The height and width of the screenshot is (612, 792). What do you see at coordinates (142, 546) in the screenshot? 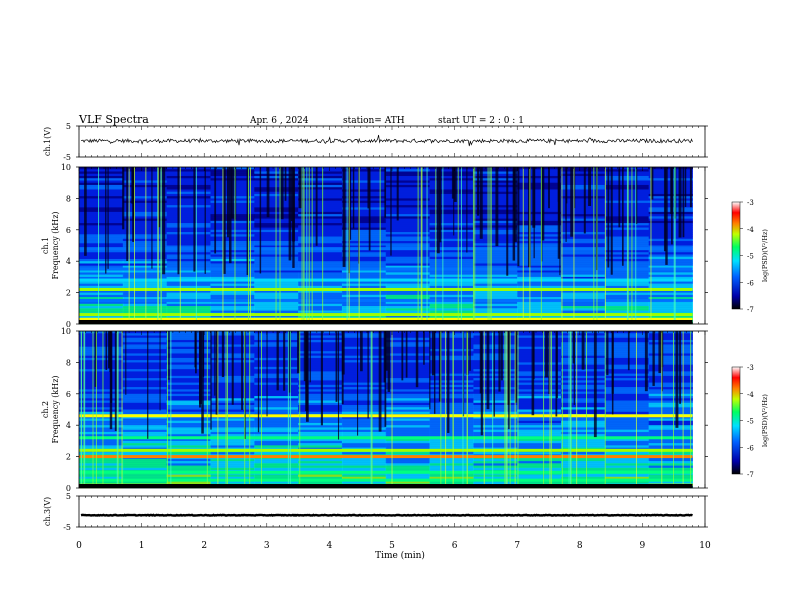
I see `x-tick-label: 1` at bounding box center [142, 546].